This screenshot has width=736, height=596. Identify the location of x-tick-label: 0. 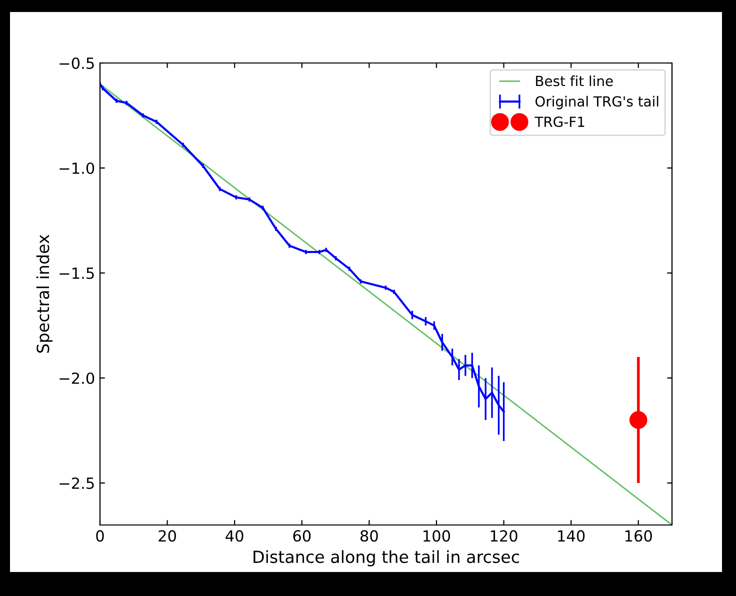
(100, 536).